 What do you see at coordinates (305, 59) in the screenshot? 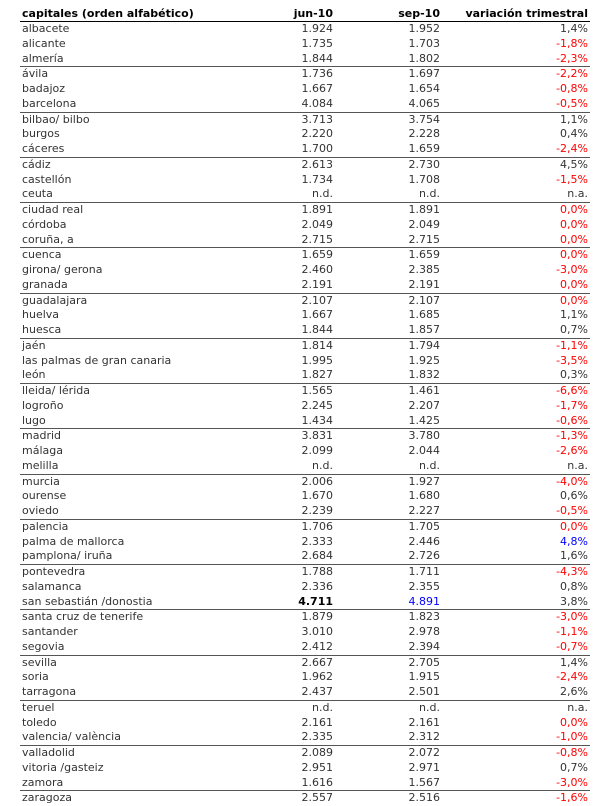
I see `table-row: almería 1.844 1.802 -2,3%` at bounding box center [305, 59].